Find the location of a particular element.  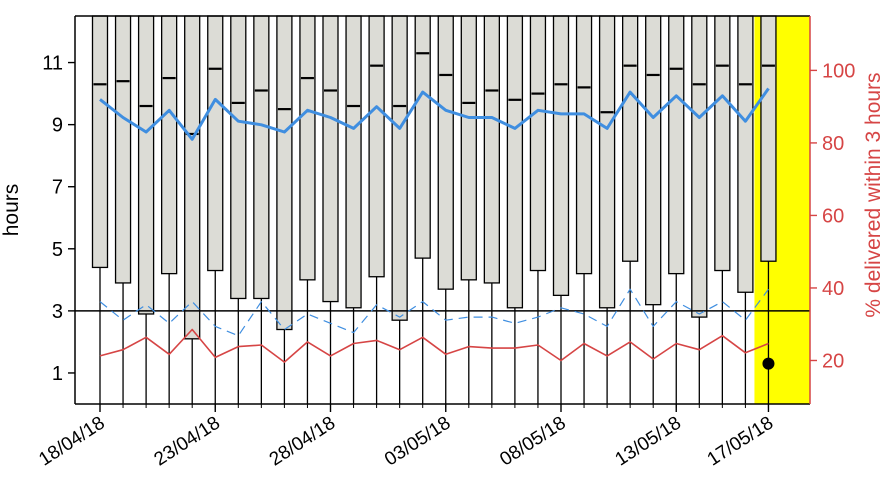

highlight-marker is located at coordinates (768, 363).